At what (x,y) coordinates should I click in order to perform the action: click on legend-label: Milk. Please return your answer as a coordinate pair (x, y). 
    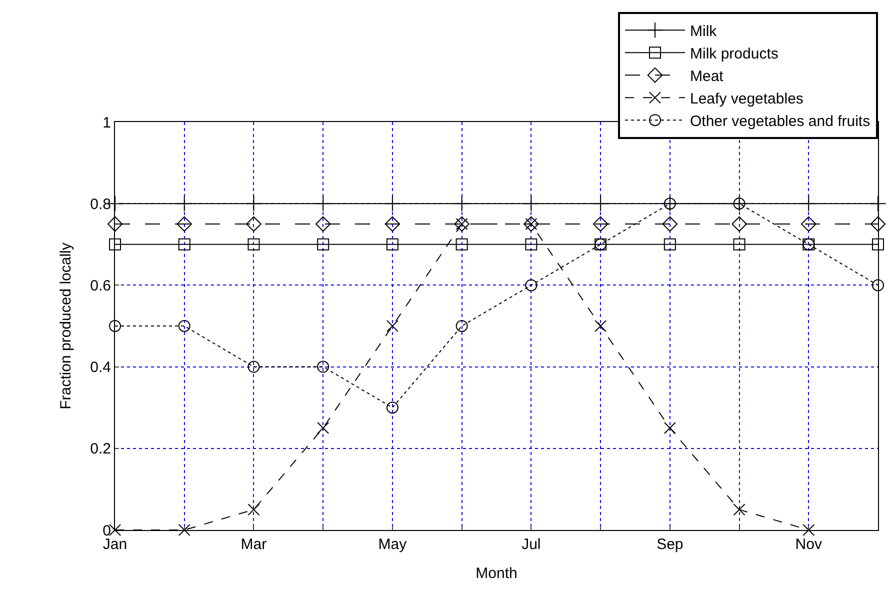
    Looking at the image, I should click on (704, 31).